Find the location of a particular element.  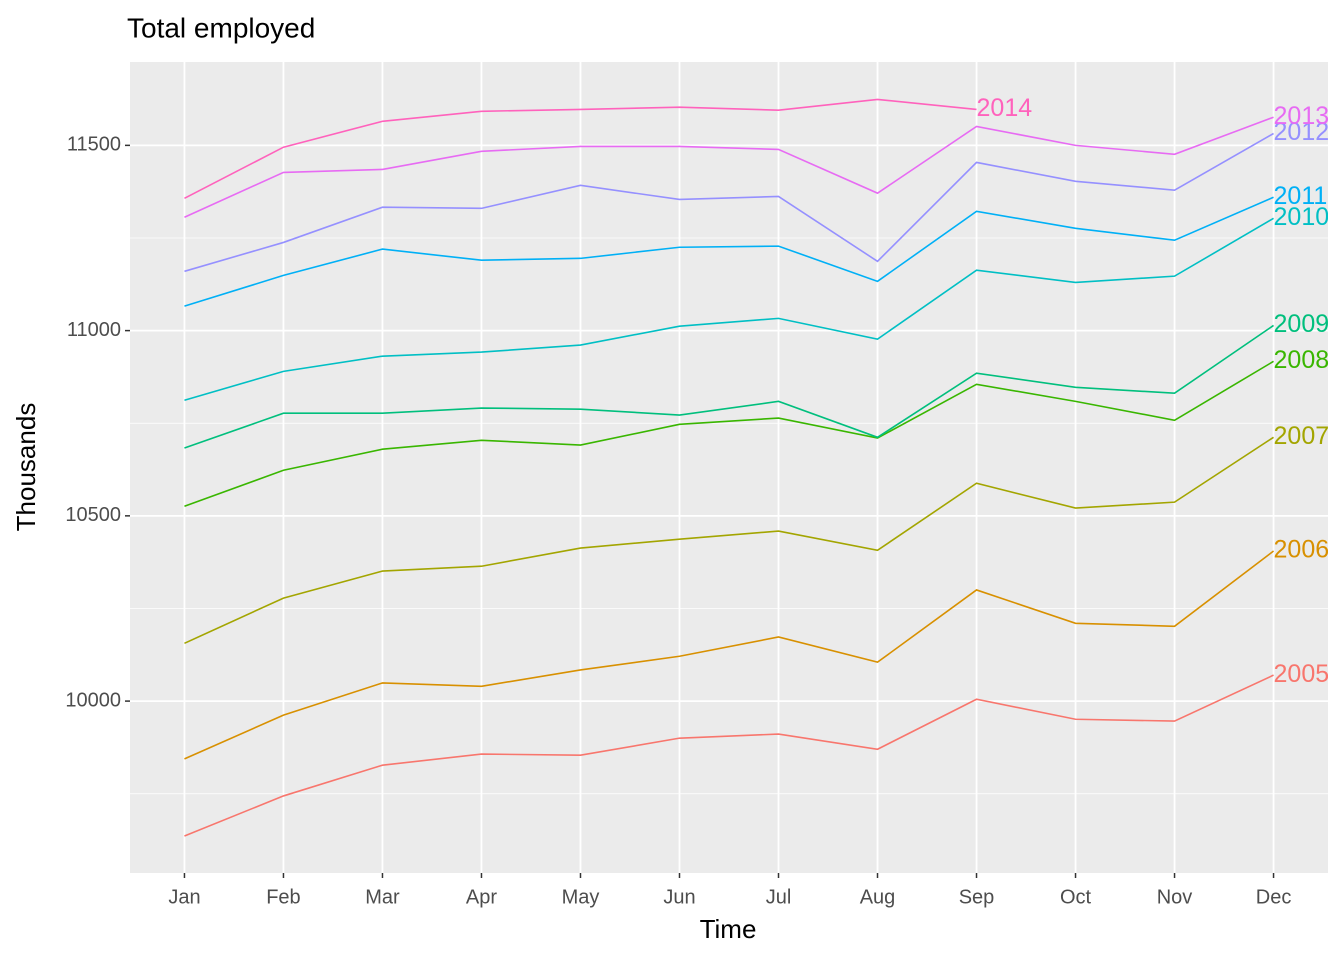

x-tick-label: Mar is located at coordinates (382, 897).